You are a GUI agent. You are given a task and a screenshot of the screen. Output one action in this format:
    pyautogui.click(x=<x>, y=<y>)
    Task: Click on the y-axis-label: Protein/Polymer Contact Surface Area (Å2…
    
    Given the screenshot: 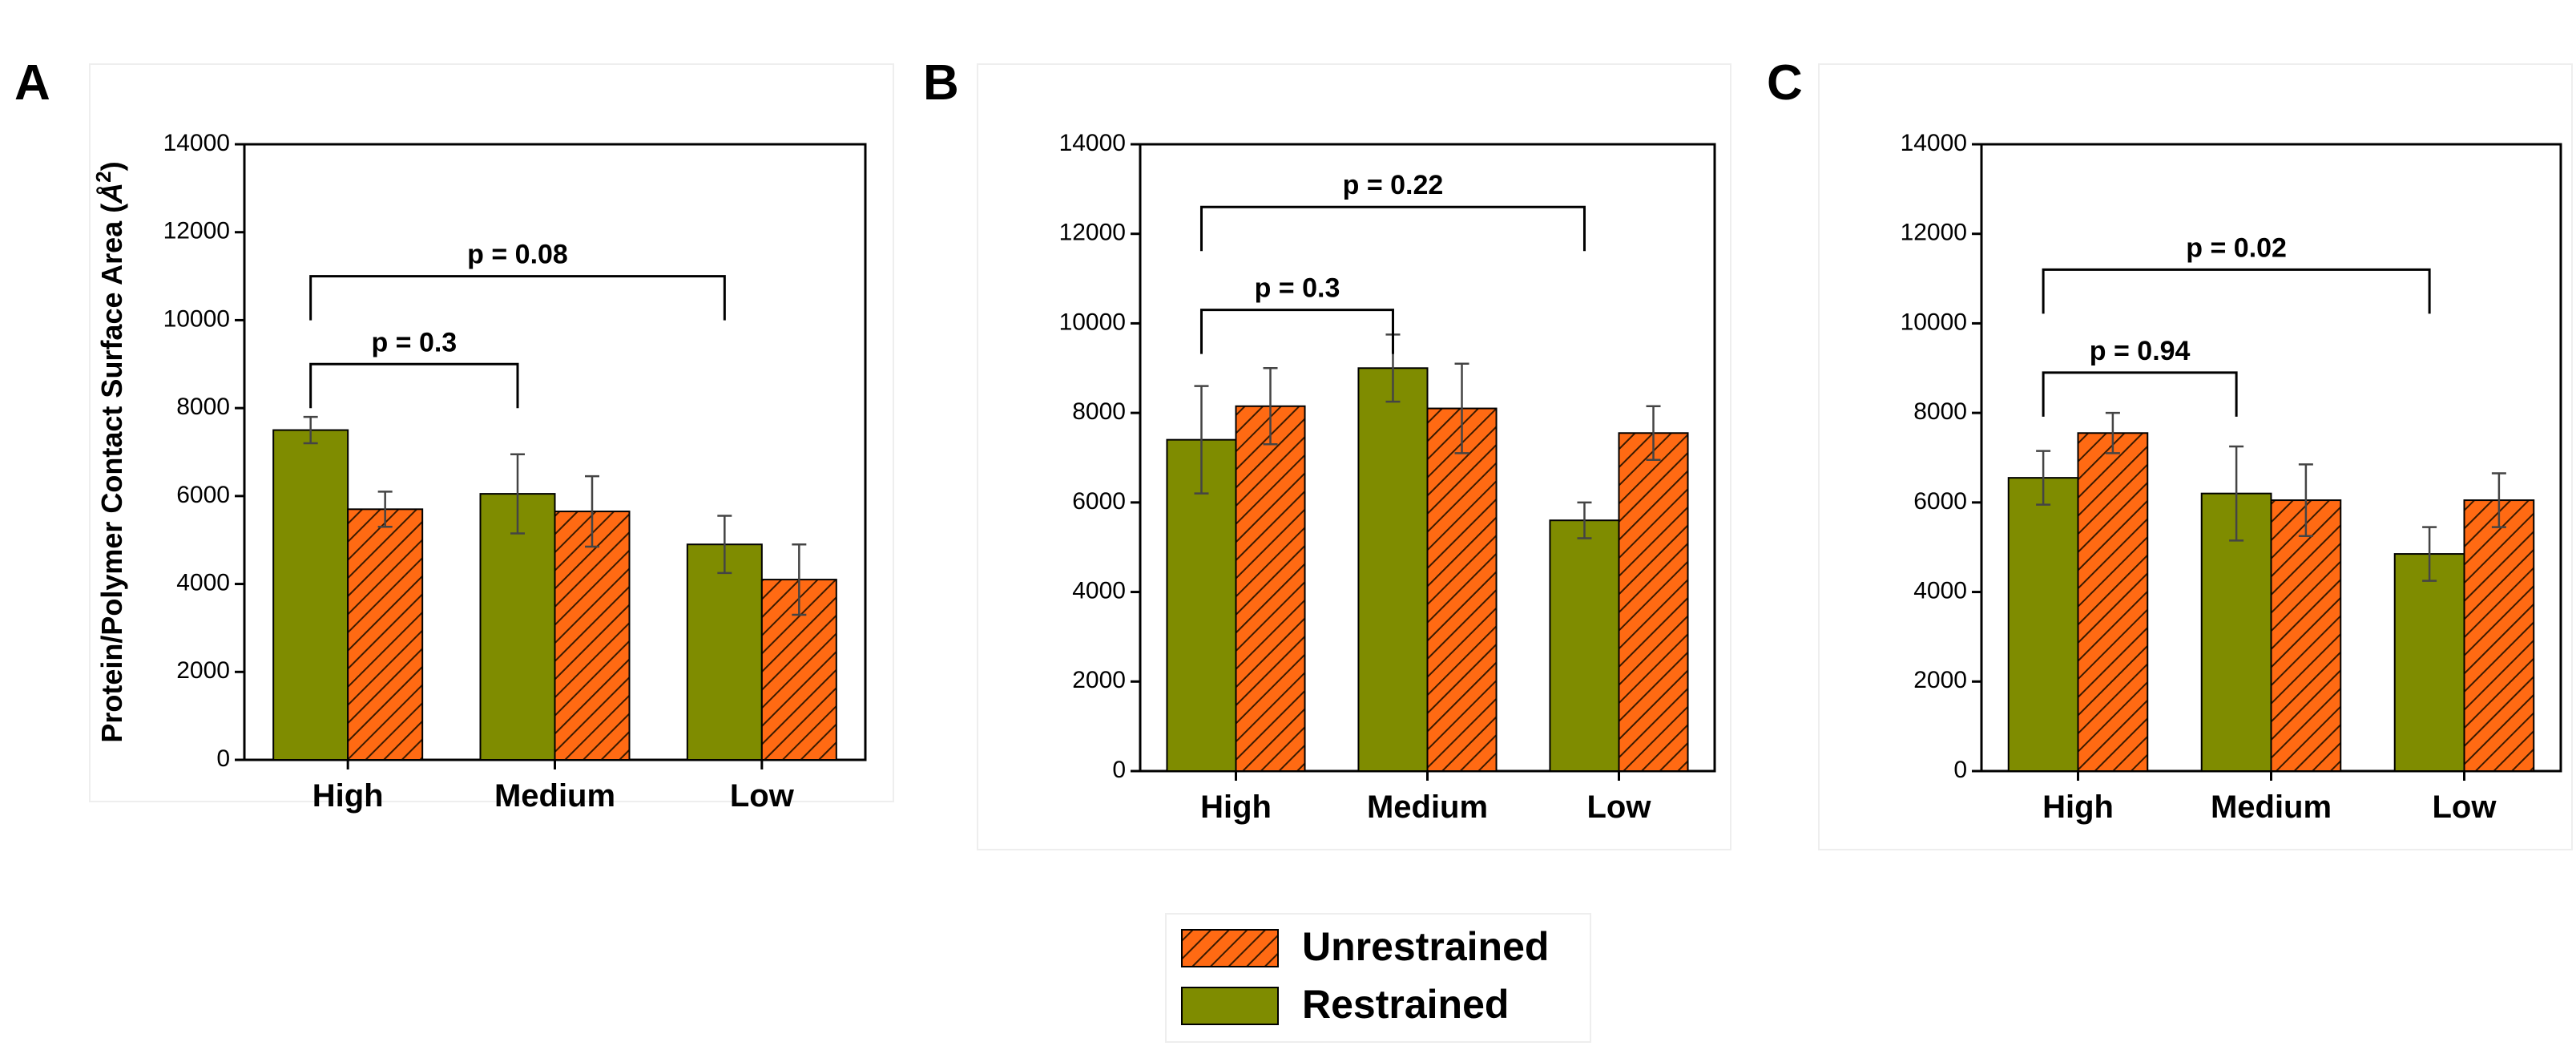 What is the action you would take?
    pyautogui.click(x=109, y=451)
    